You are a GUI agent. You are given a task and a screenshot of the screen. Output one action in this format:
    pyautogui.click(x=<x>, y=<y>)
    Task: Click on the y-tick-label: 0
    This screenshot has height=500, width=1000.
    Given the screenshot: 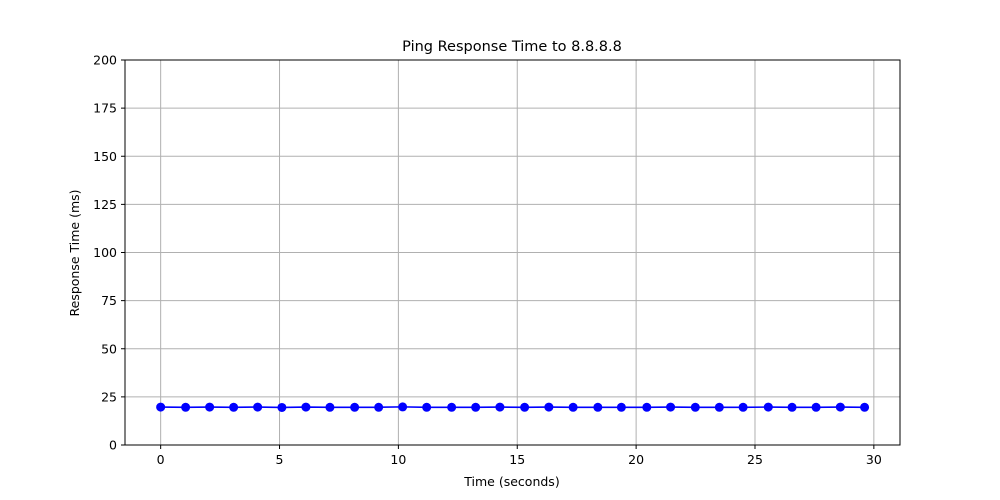 What is the action you would take?
    pyautogui.click(x=113, y=445)
    